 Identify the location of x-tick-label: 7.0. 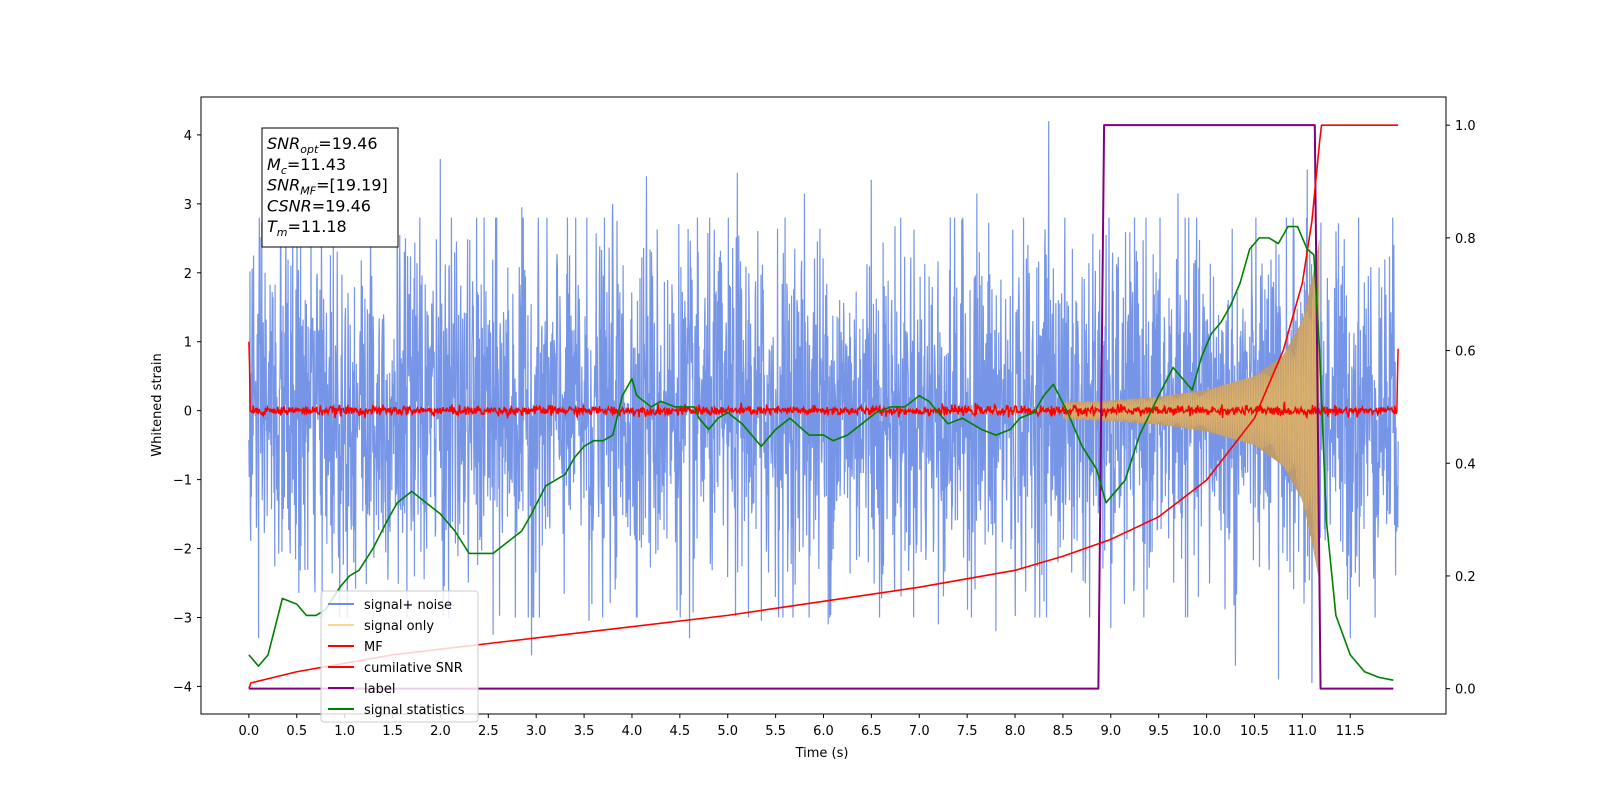
(919, 731).